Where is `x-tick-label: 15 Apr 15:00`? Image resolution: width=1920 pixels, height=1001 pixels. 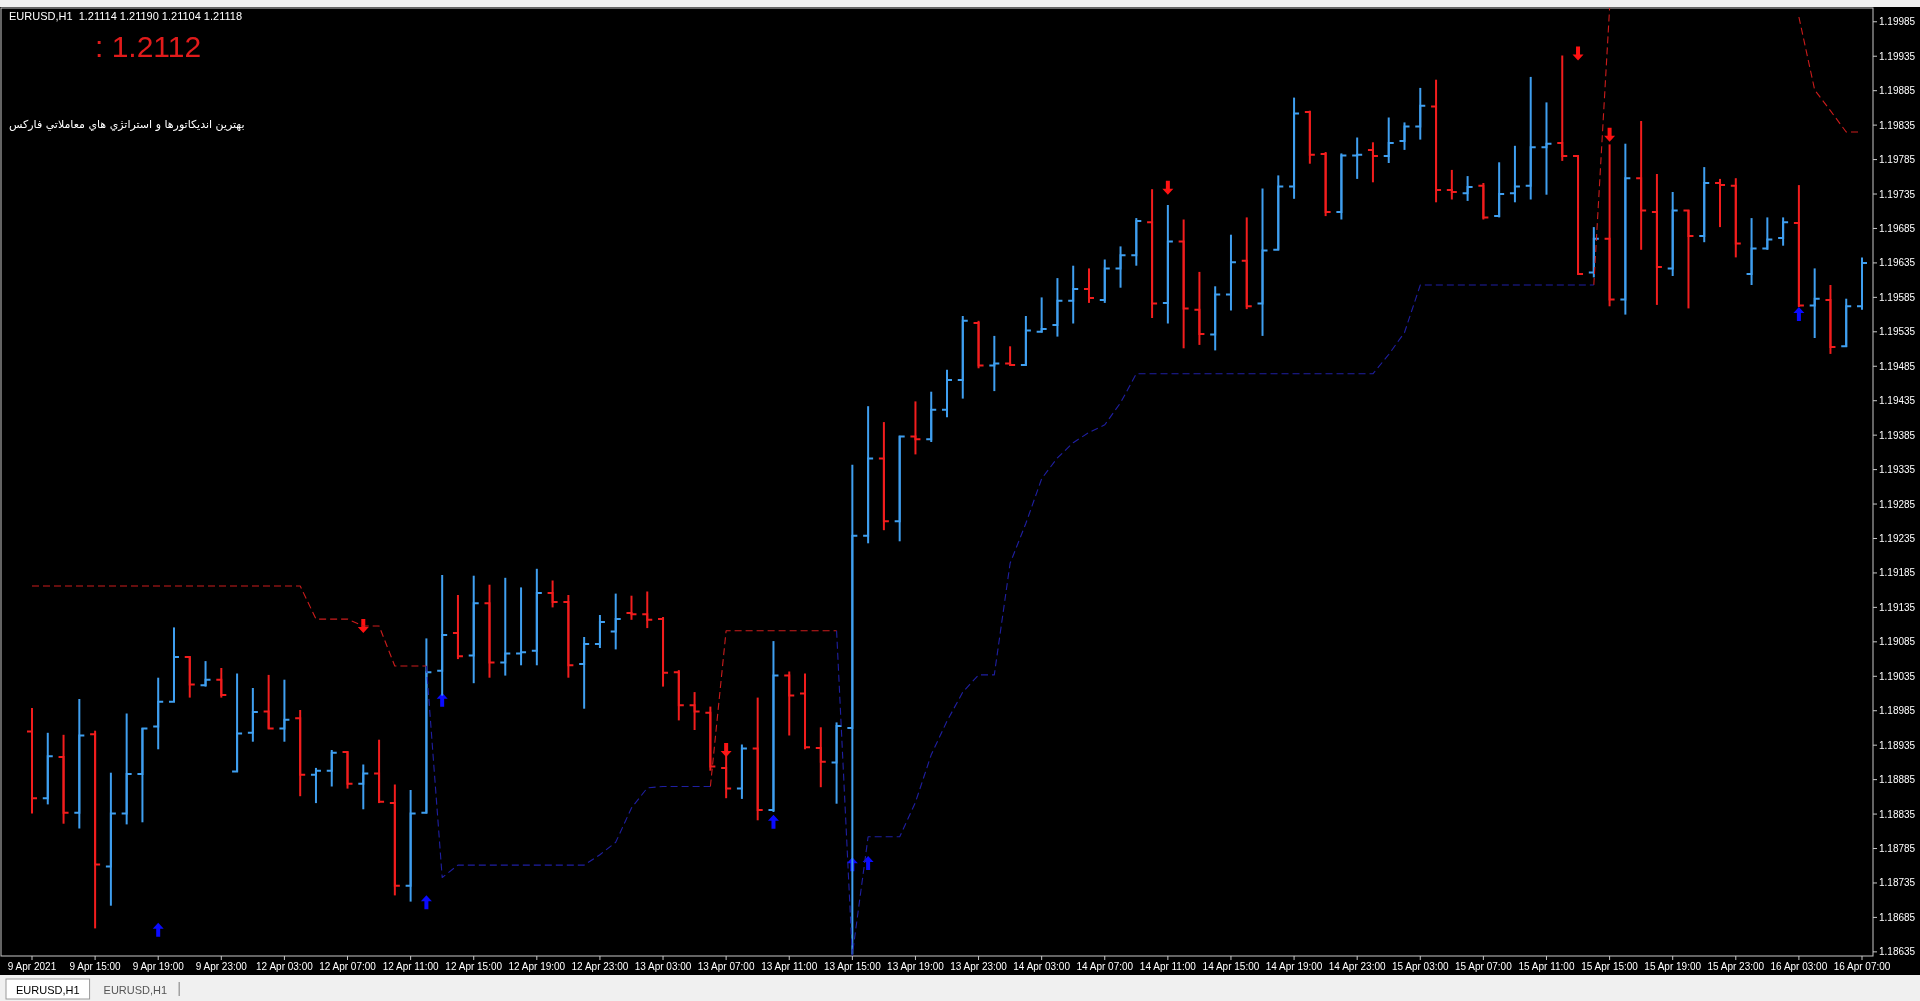
x-tick-label: 15 Apr 15:00 is located at coordinates (1610, 966).